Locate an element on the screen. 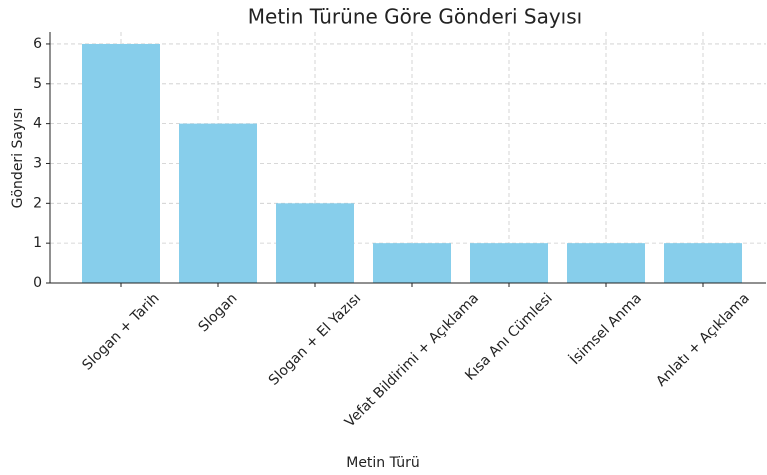  y-tick-label: 4 is located at coordinates (37, 124).